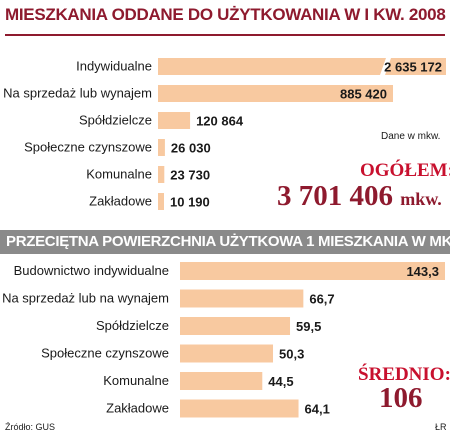  What do you see at coordinates (441, 427) in the screenshot?
I see `author-credit: ŁR` at bounding box center [441, 427].